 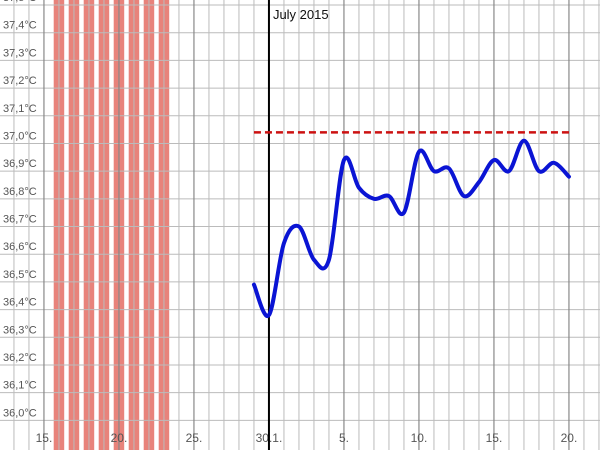 What do you see at coordinates (20, 192) in the screenshot?
I see `y-tick-label: 36,8°C` at bounding box center [20, 192].